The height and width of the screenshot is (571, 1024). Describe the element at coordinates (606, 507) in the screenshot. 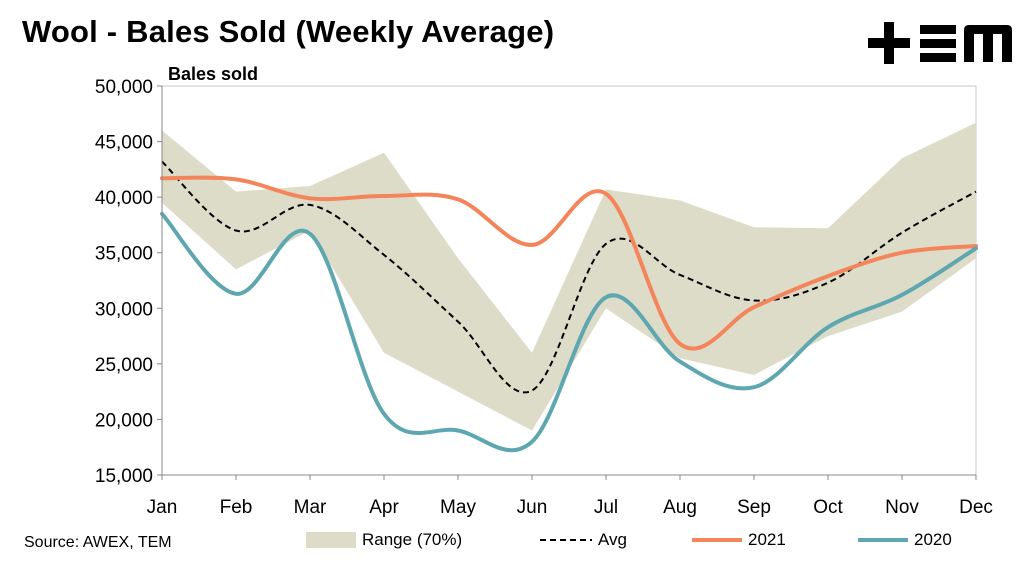

I see `x-tick-label: Jul` at that location.